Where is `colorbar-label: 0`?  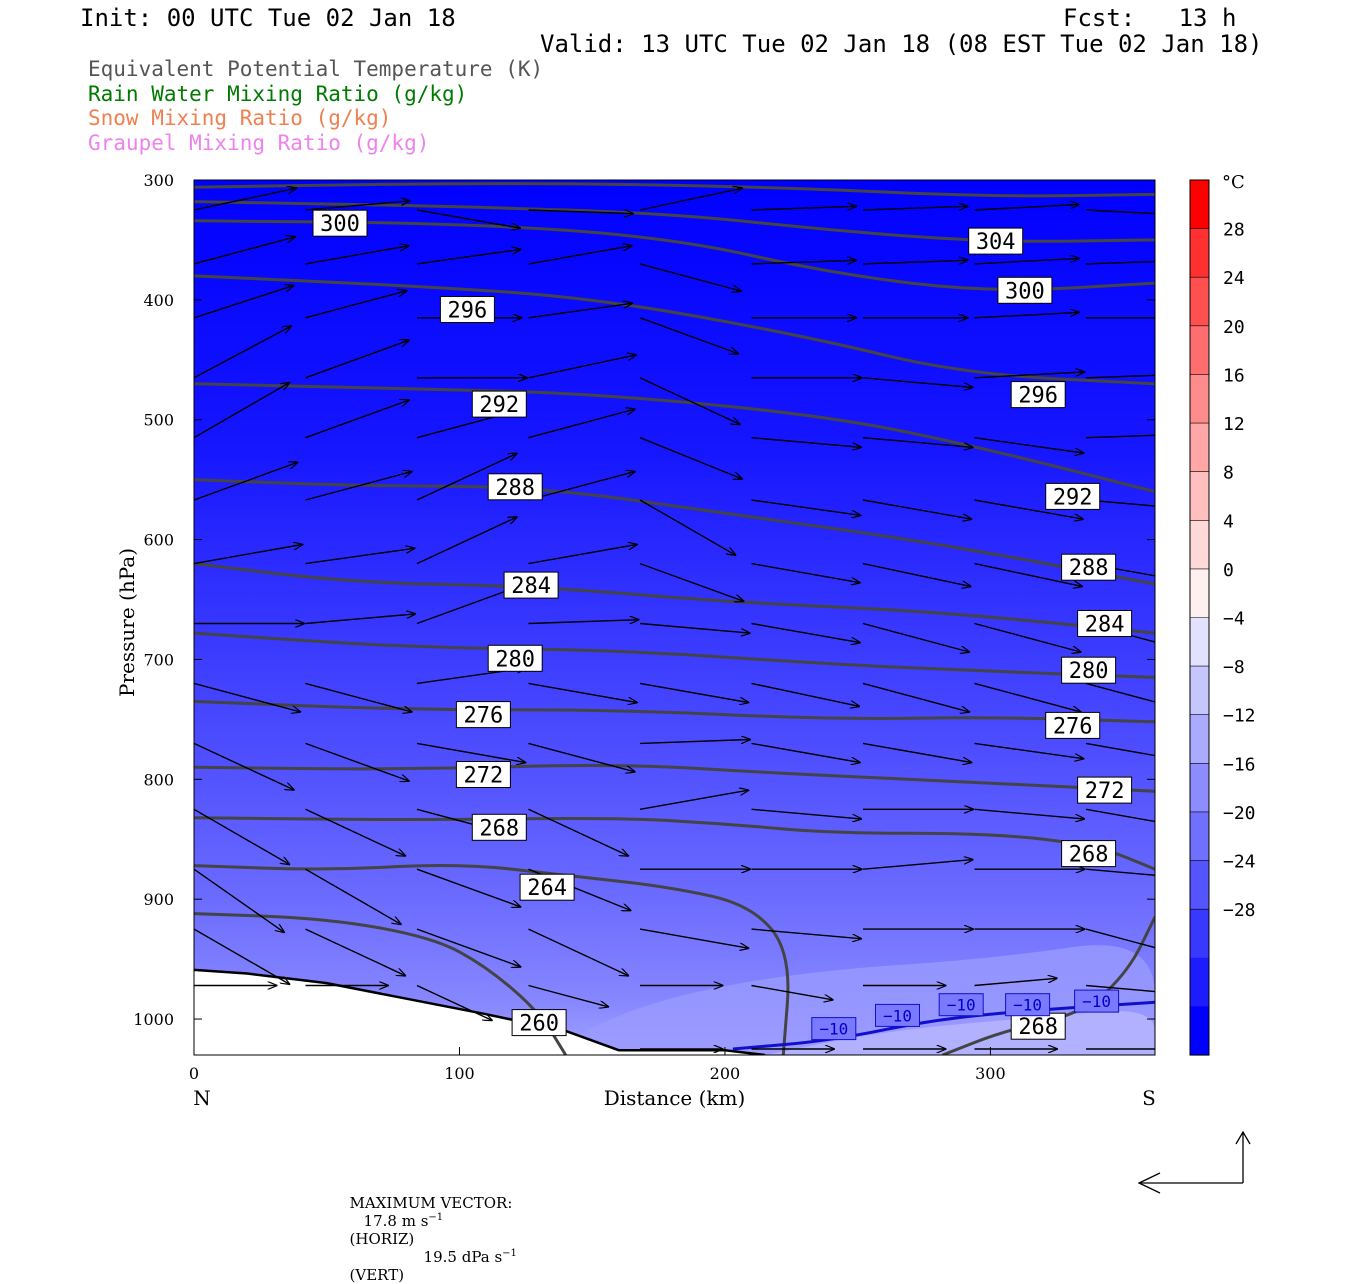 colorbar-label: 0 is located at coordinates (1228, 570).